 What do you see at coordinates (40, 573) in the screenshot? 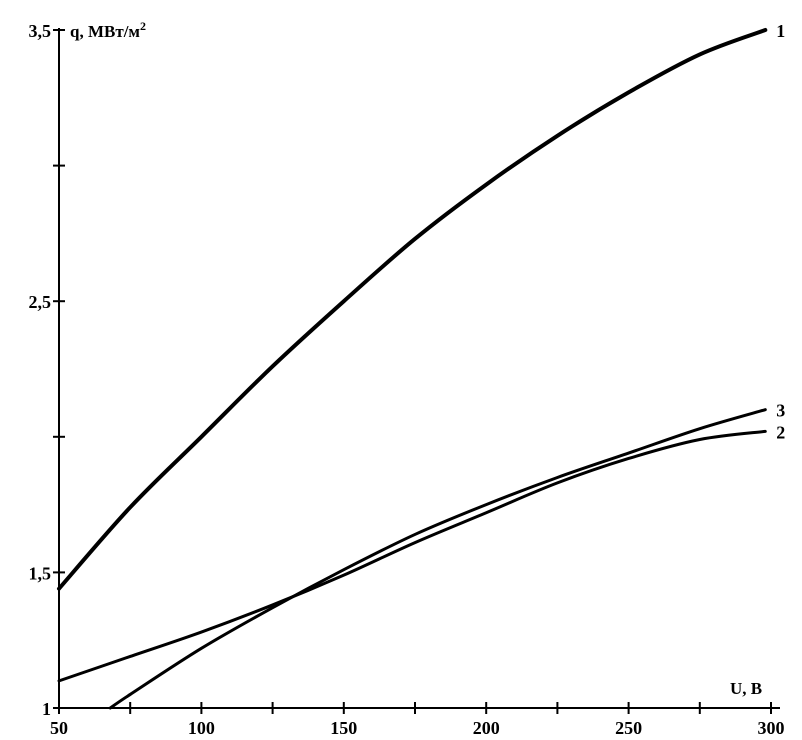
I see `y-tick-label: 1,5` at bounding box center [40, 573].